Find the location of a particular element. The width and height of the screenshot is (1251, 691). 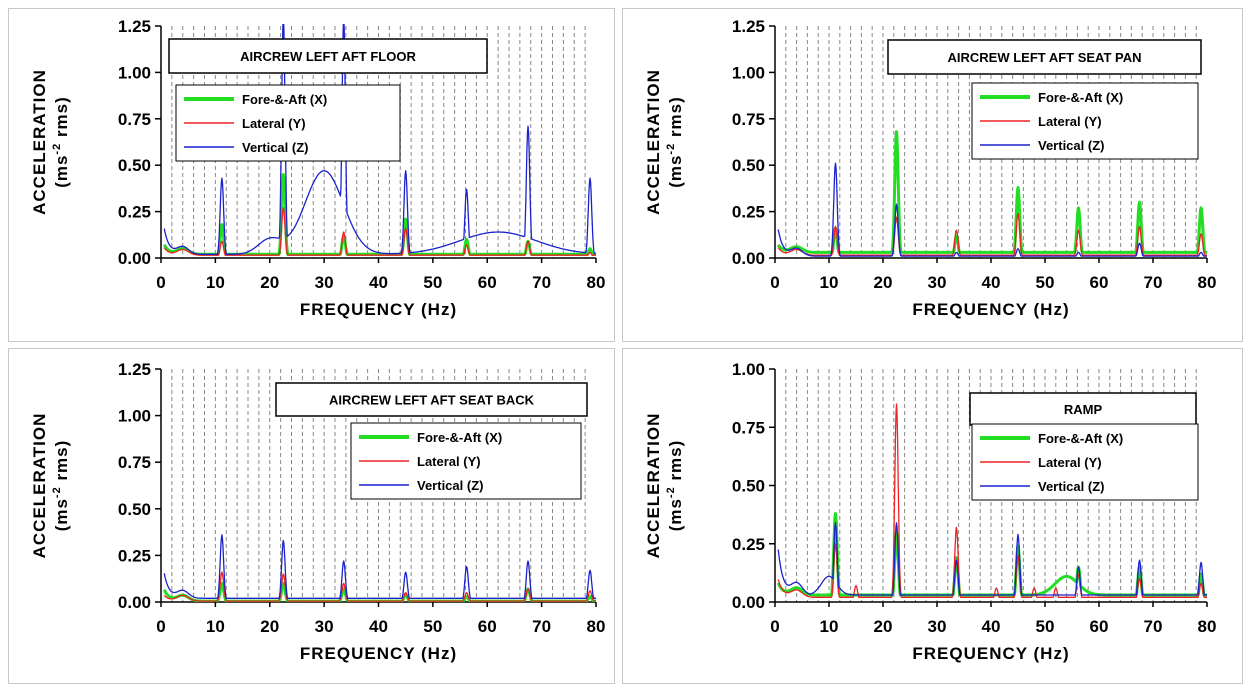

chart-title: AIRCREW LEFT AFT SEAT BACK is located at coordinates (432, 400).